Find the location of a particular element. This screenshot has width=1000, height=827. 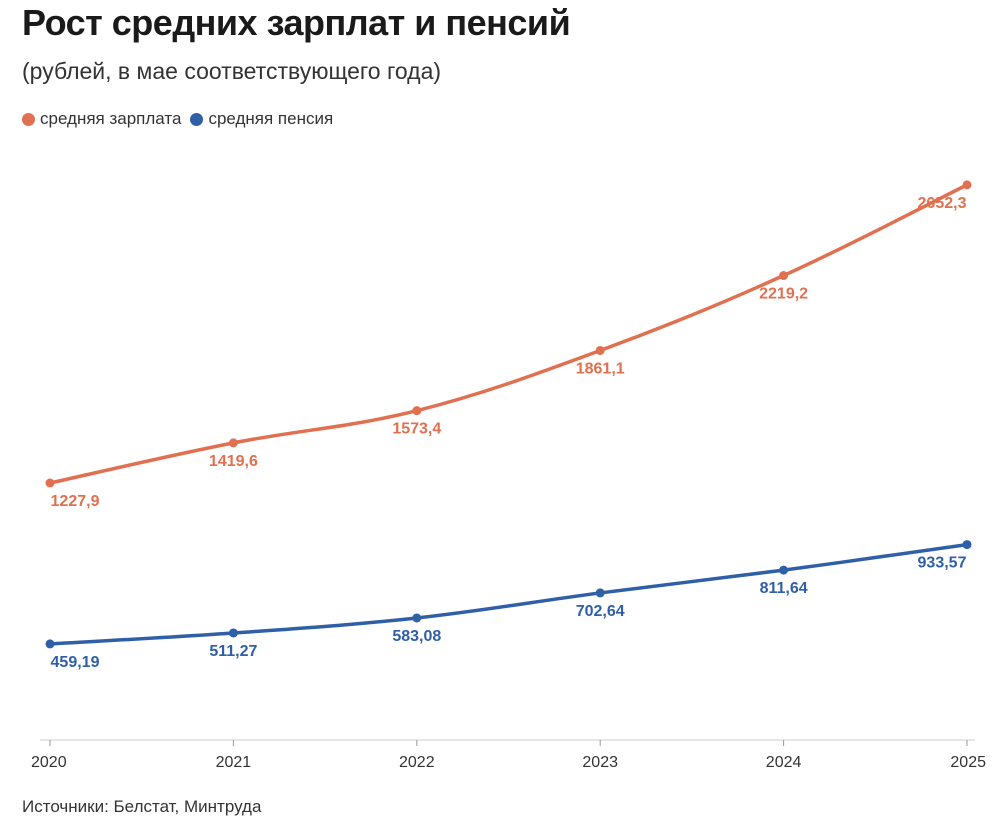

salary-data-label: 2219,2 is located at coordinates (783, 294).